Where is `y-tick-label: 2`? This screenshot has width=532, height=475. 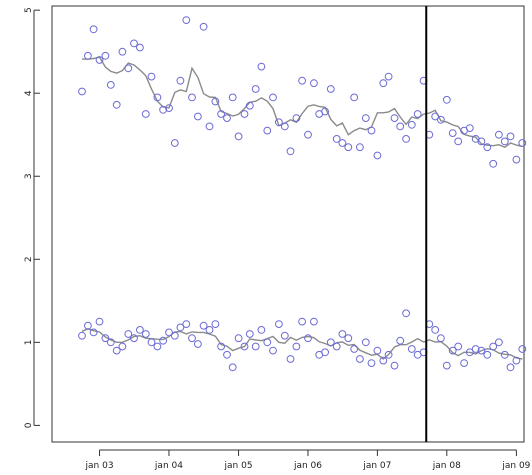 y-tick-label: 2 is located at coordinates (29, 259).